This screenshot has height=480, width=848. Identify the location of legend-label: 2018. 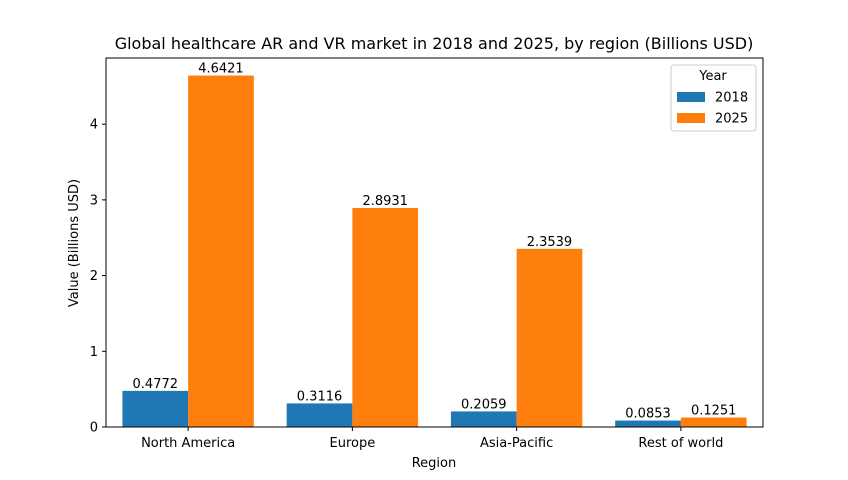
(731, 98).